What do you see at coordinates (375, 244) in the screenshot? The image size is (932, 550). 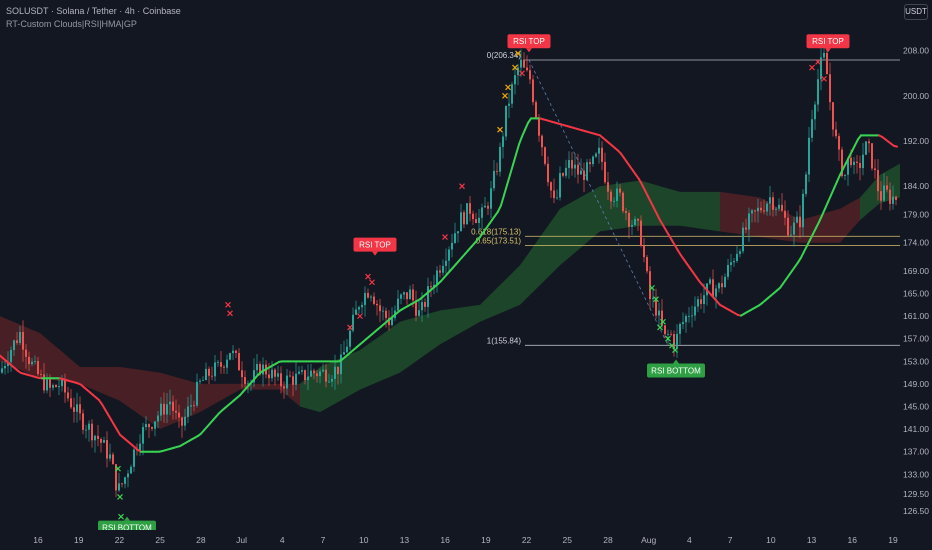 I see `rsi-label-box` at bounding box center [375, 244].